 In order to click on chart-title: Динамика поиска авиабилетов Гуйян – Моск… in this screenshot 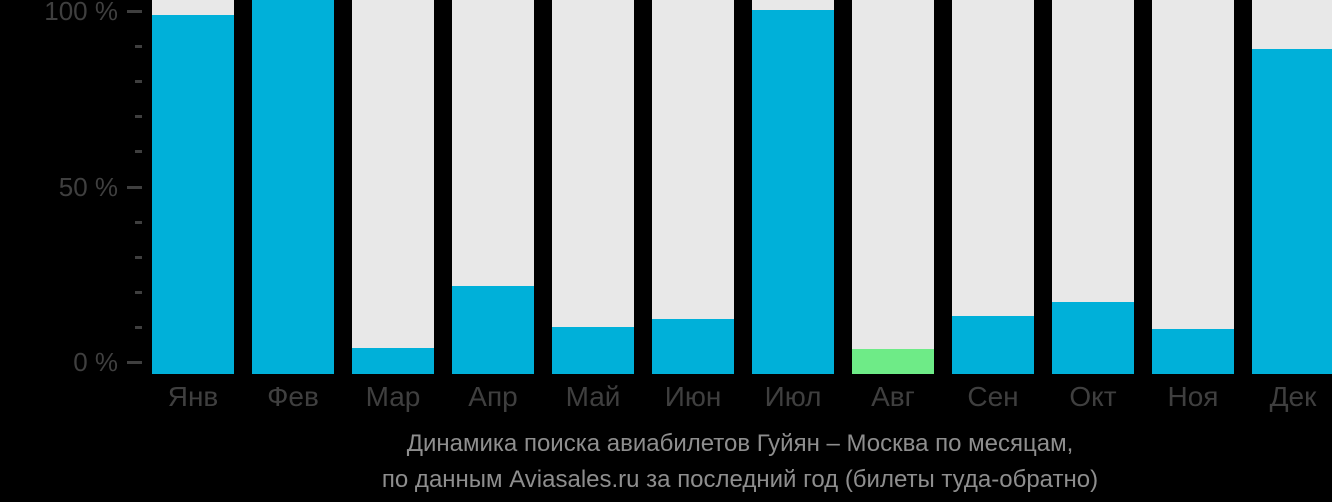, I will do `click(740, 443)`.